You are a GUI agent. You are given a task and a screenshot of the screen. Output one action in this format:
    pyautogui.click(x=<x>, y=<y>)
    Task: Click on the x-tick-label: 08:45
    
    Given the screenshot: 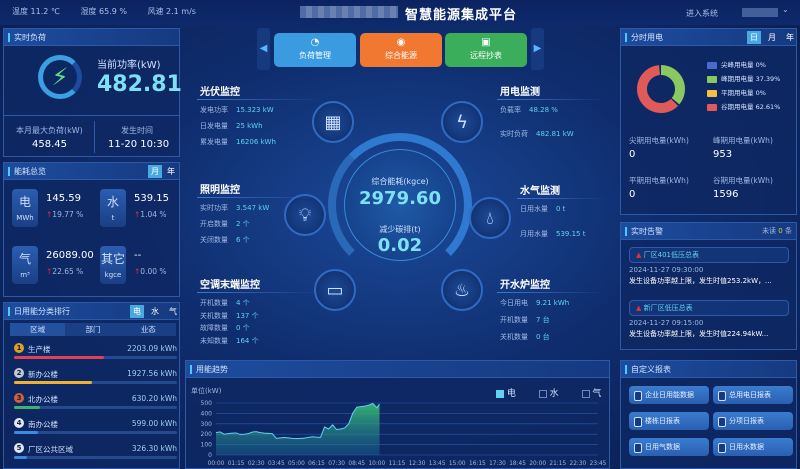 What is the action you would take?
    pyautogui.click(x=356, y=464)
    